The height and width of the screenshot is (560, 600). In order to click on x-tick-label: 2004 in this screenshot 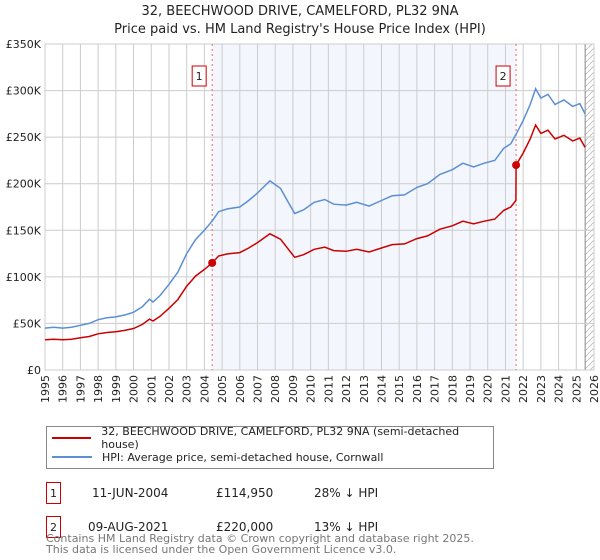, I will do `click(204, 389)`.